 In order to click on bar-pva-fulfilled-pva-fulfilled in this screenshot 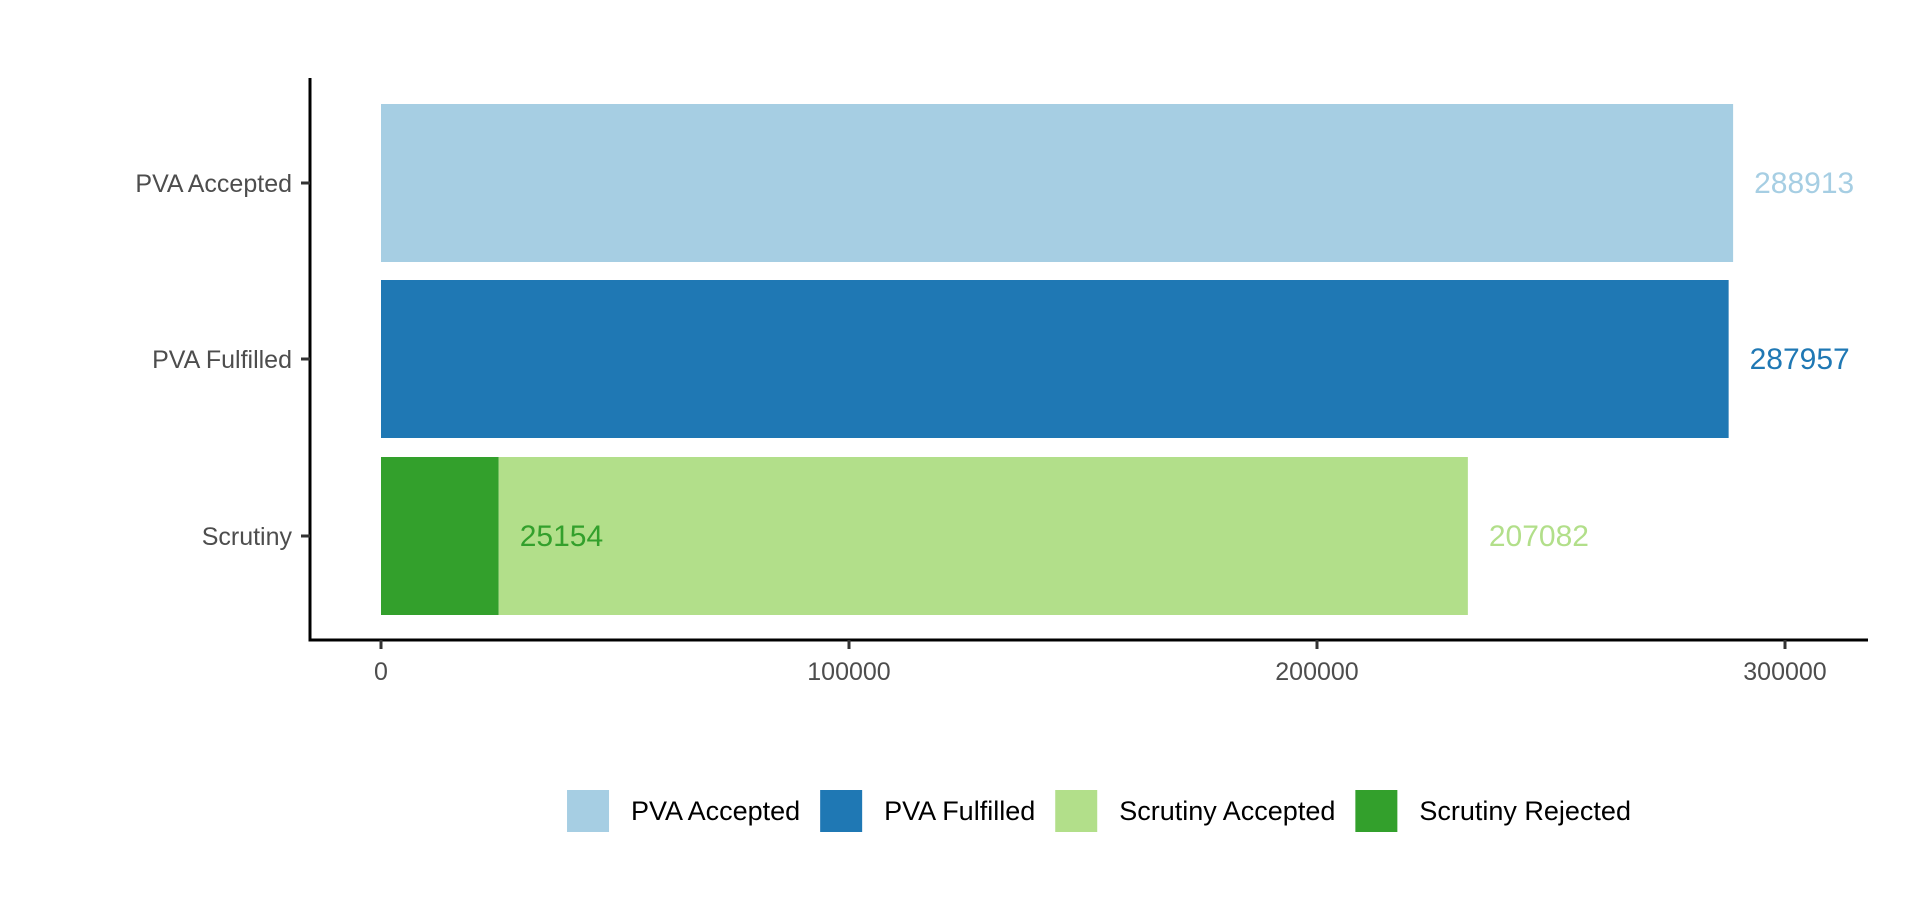, I will do `click(1055, 359)`.